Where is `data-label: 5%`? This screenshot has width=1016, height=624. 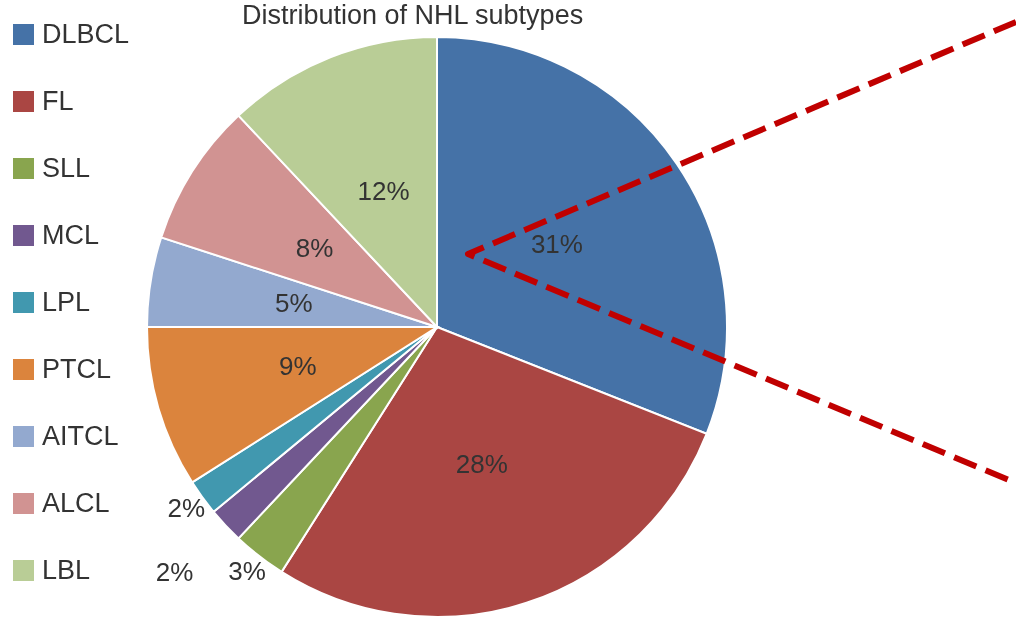 data-label: 5% is located at coordinates (294, 303).